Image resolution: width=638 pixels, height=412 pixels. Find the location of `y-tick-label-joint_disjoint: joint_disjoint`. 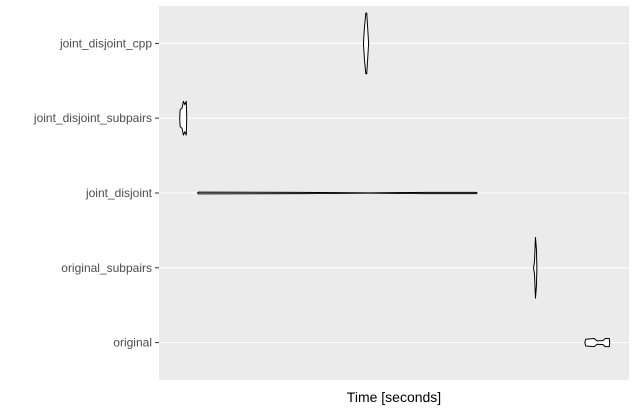

y-tick-label-joint_disjoint: joint_disjoint is located at coordinates (119, 193).